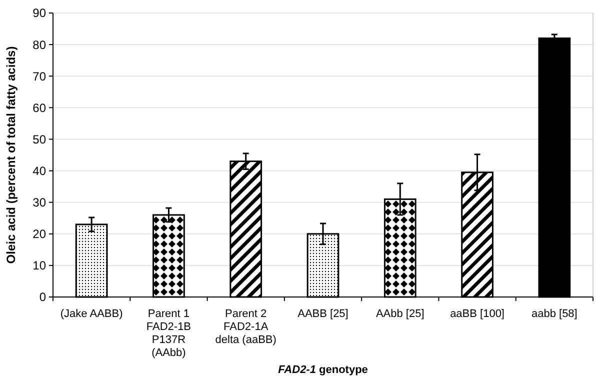  What do you see at coordinates (91, 314) in the screenshot?
I see `x-tick-label: (Jake AABB)` at bounding box center [91, 314].